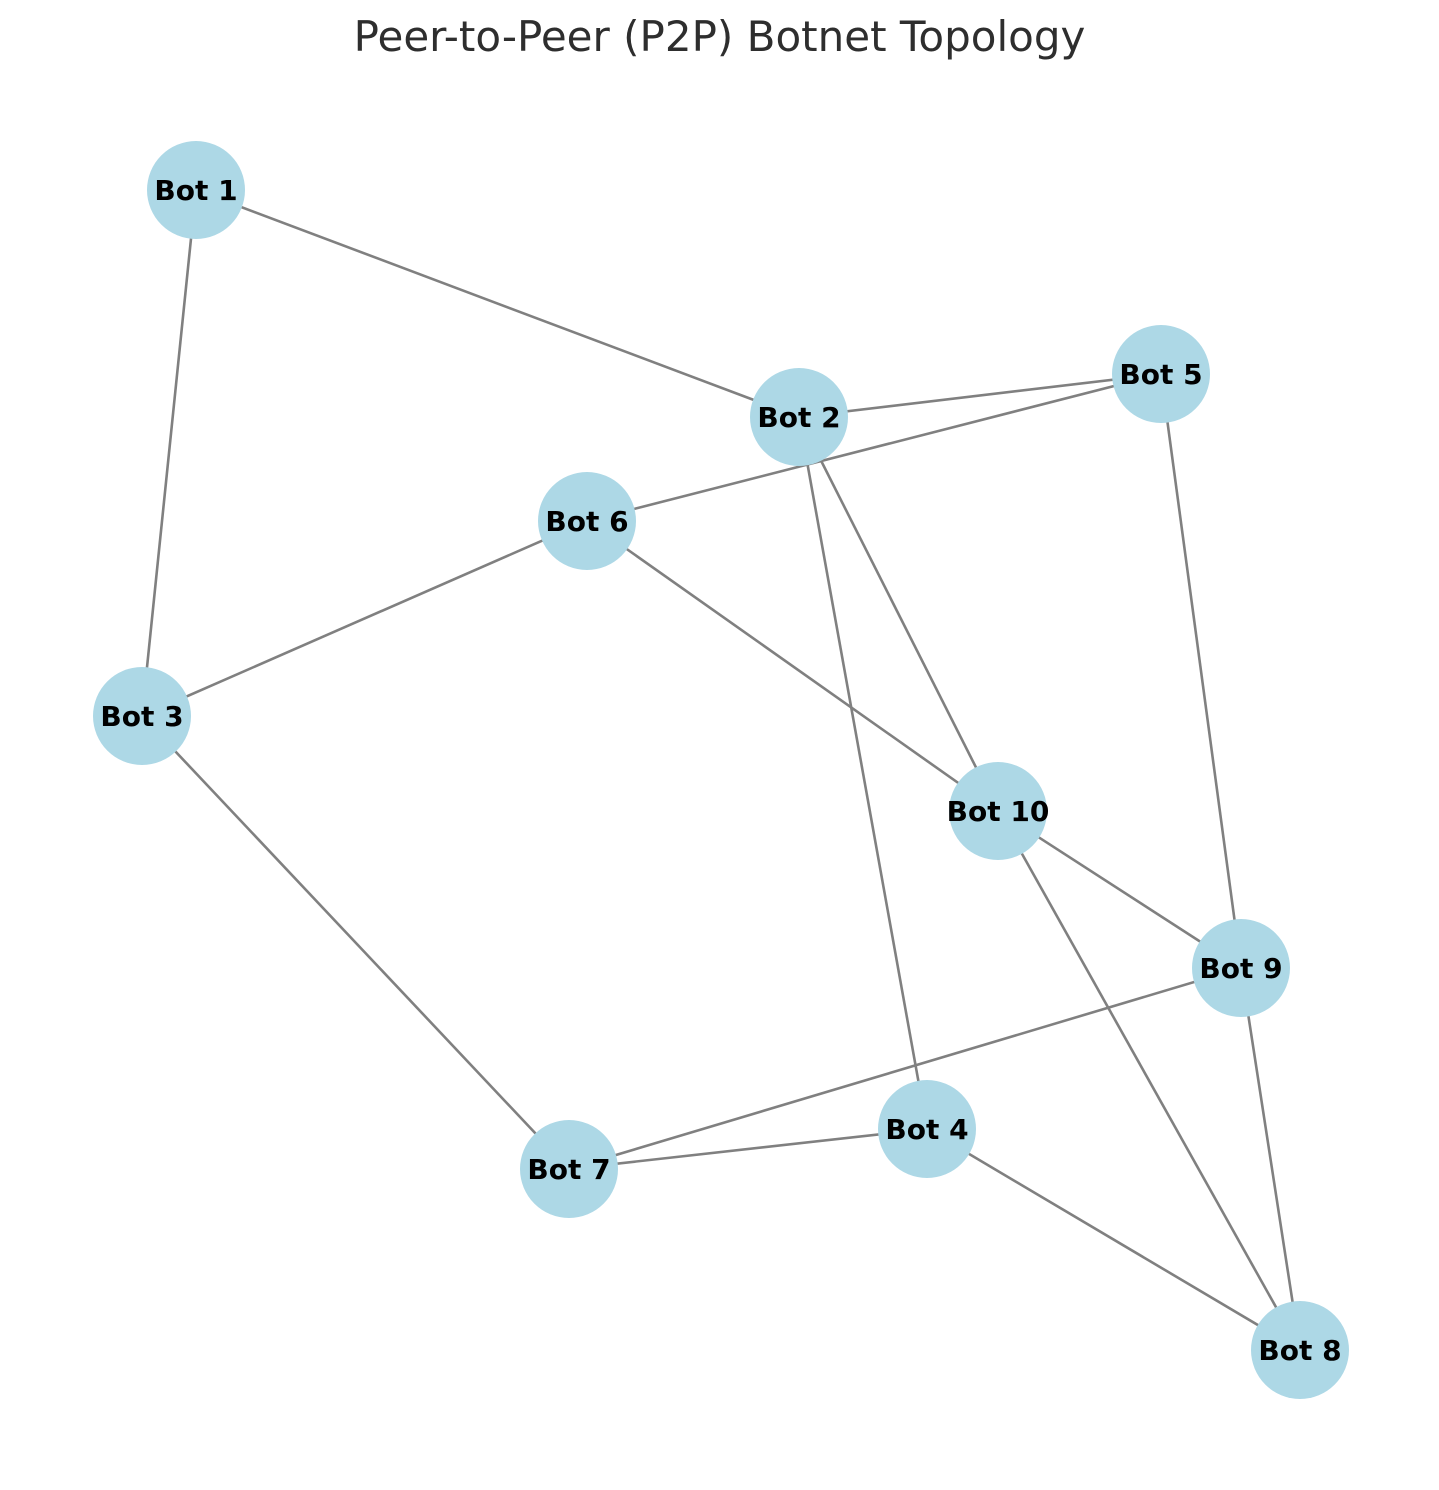  I want to click on node-circle-bot7, so click(569, 1169).